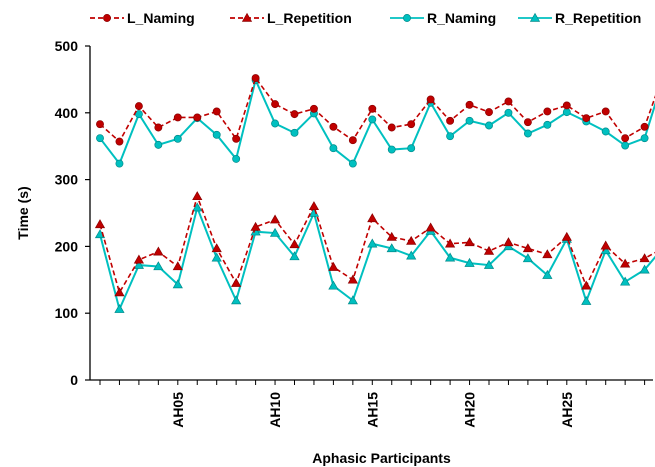  What do you see at coordinates (67, 246) in the screenshot?
I see `y-tick-label: 200` at bounding box center [67, 246].